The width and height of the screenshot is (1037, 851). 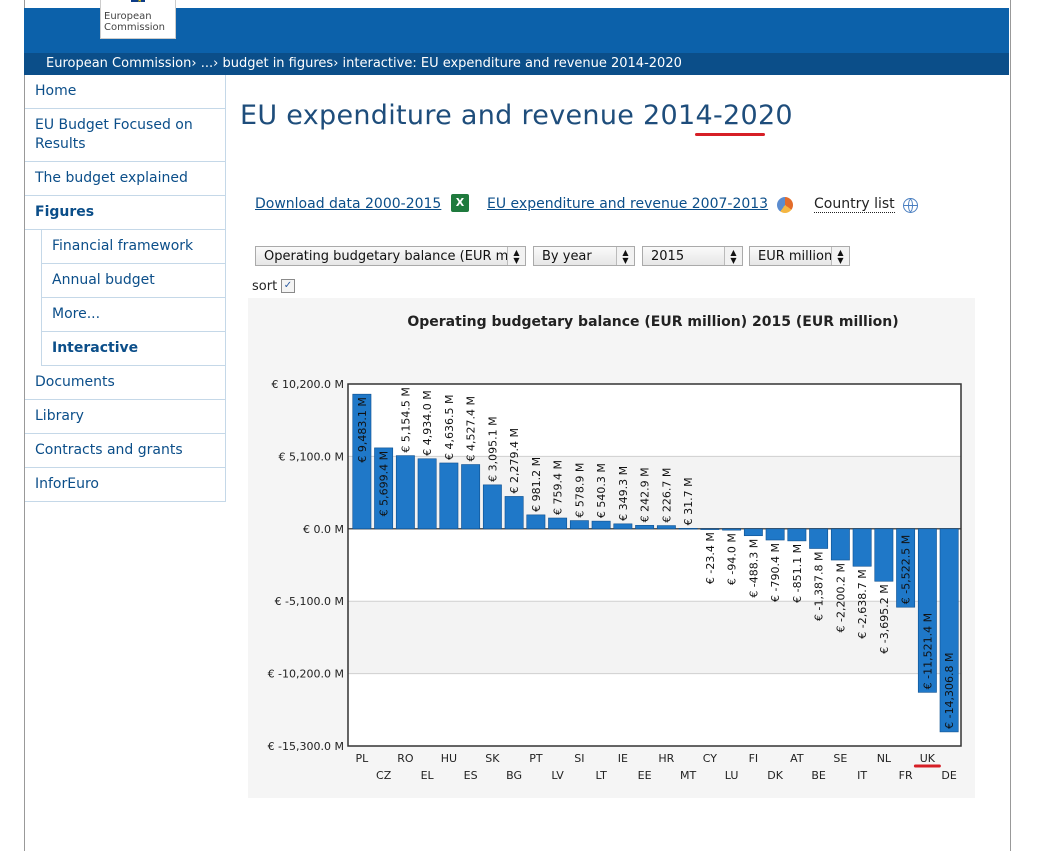 I want to click on sidebar-item-financial-framework: Financial framework, so click(x=133, y=247).